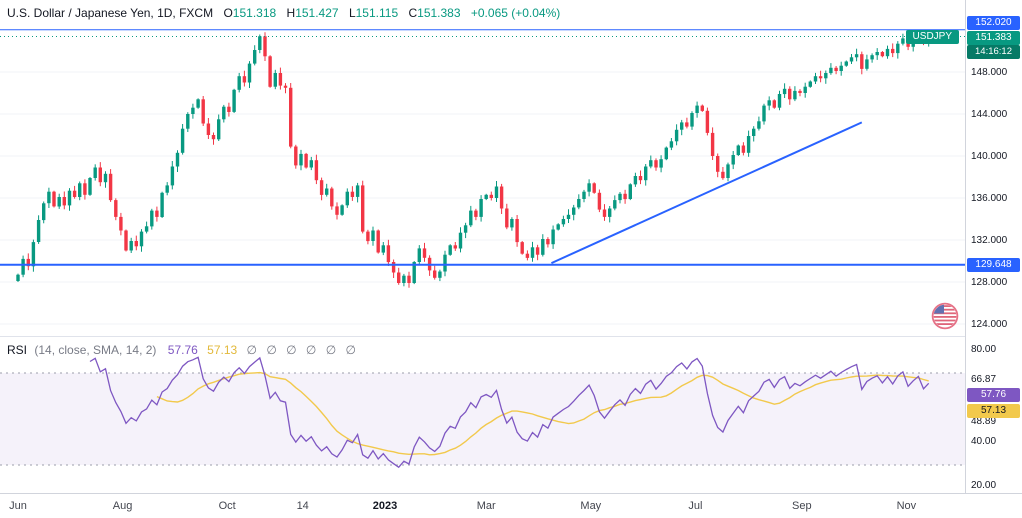 This screenshot has width=1022, height=518. What do you see at coordinates (352, 13) in the screenshot?
I see `ohlc-low-label: L` at bounding box center [352, 13].